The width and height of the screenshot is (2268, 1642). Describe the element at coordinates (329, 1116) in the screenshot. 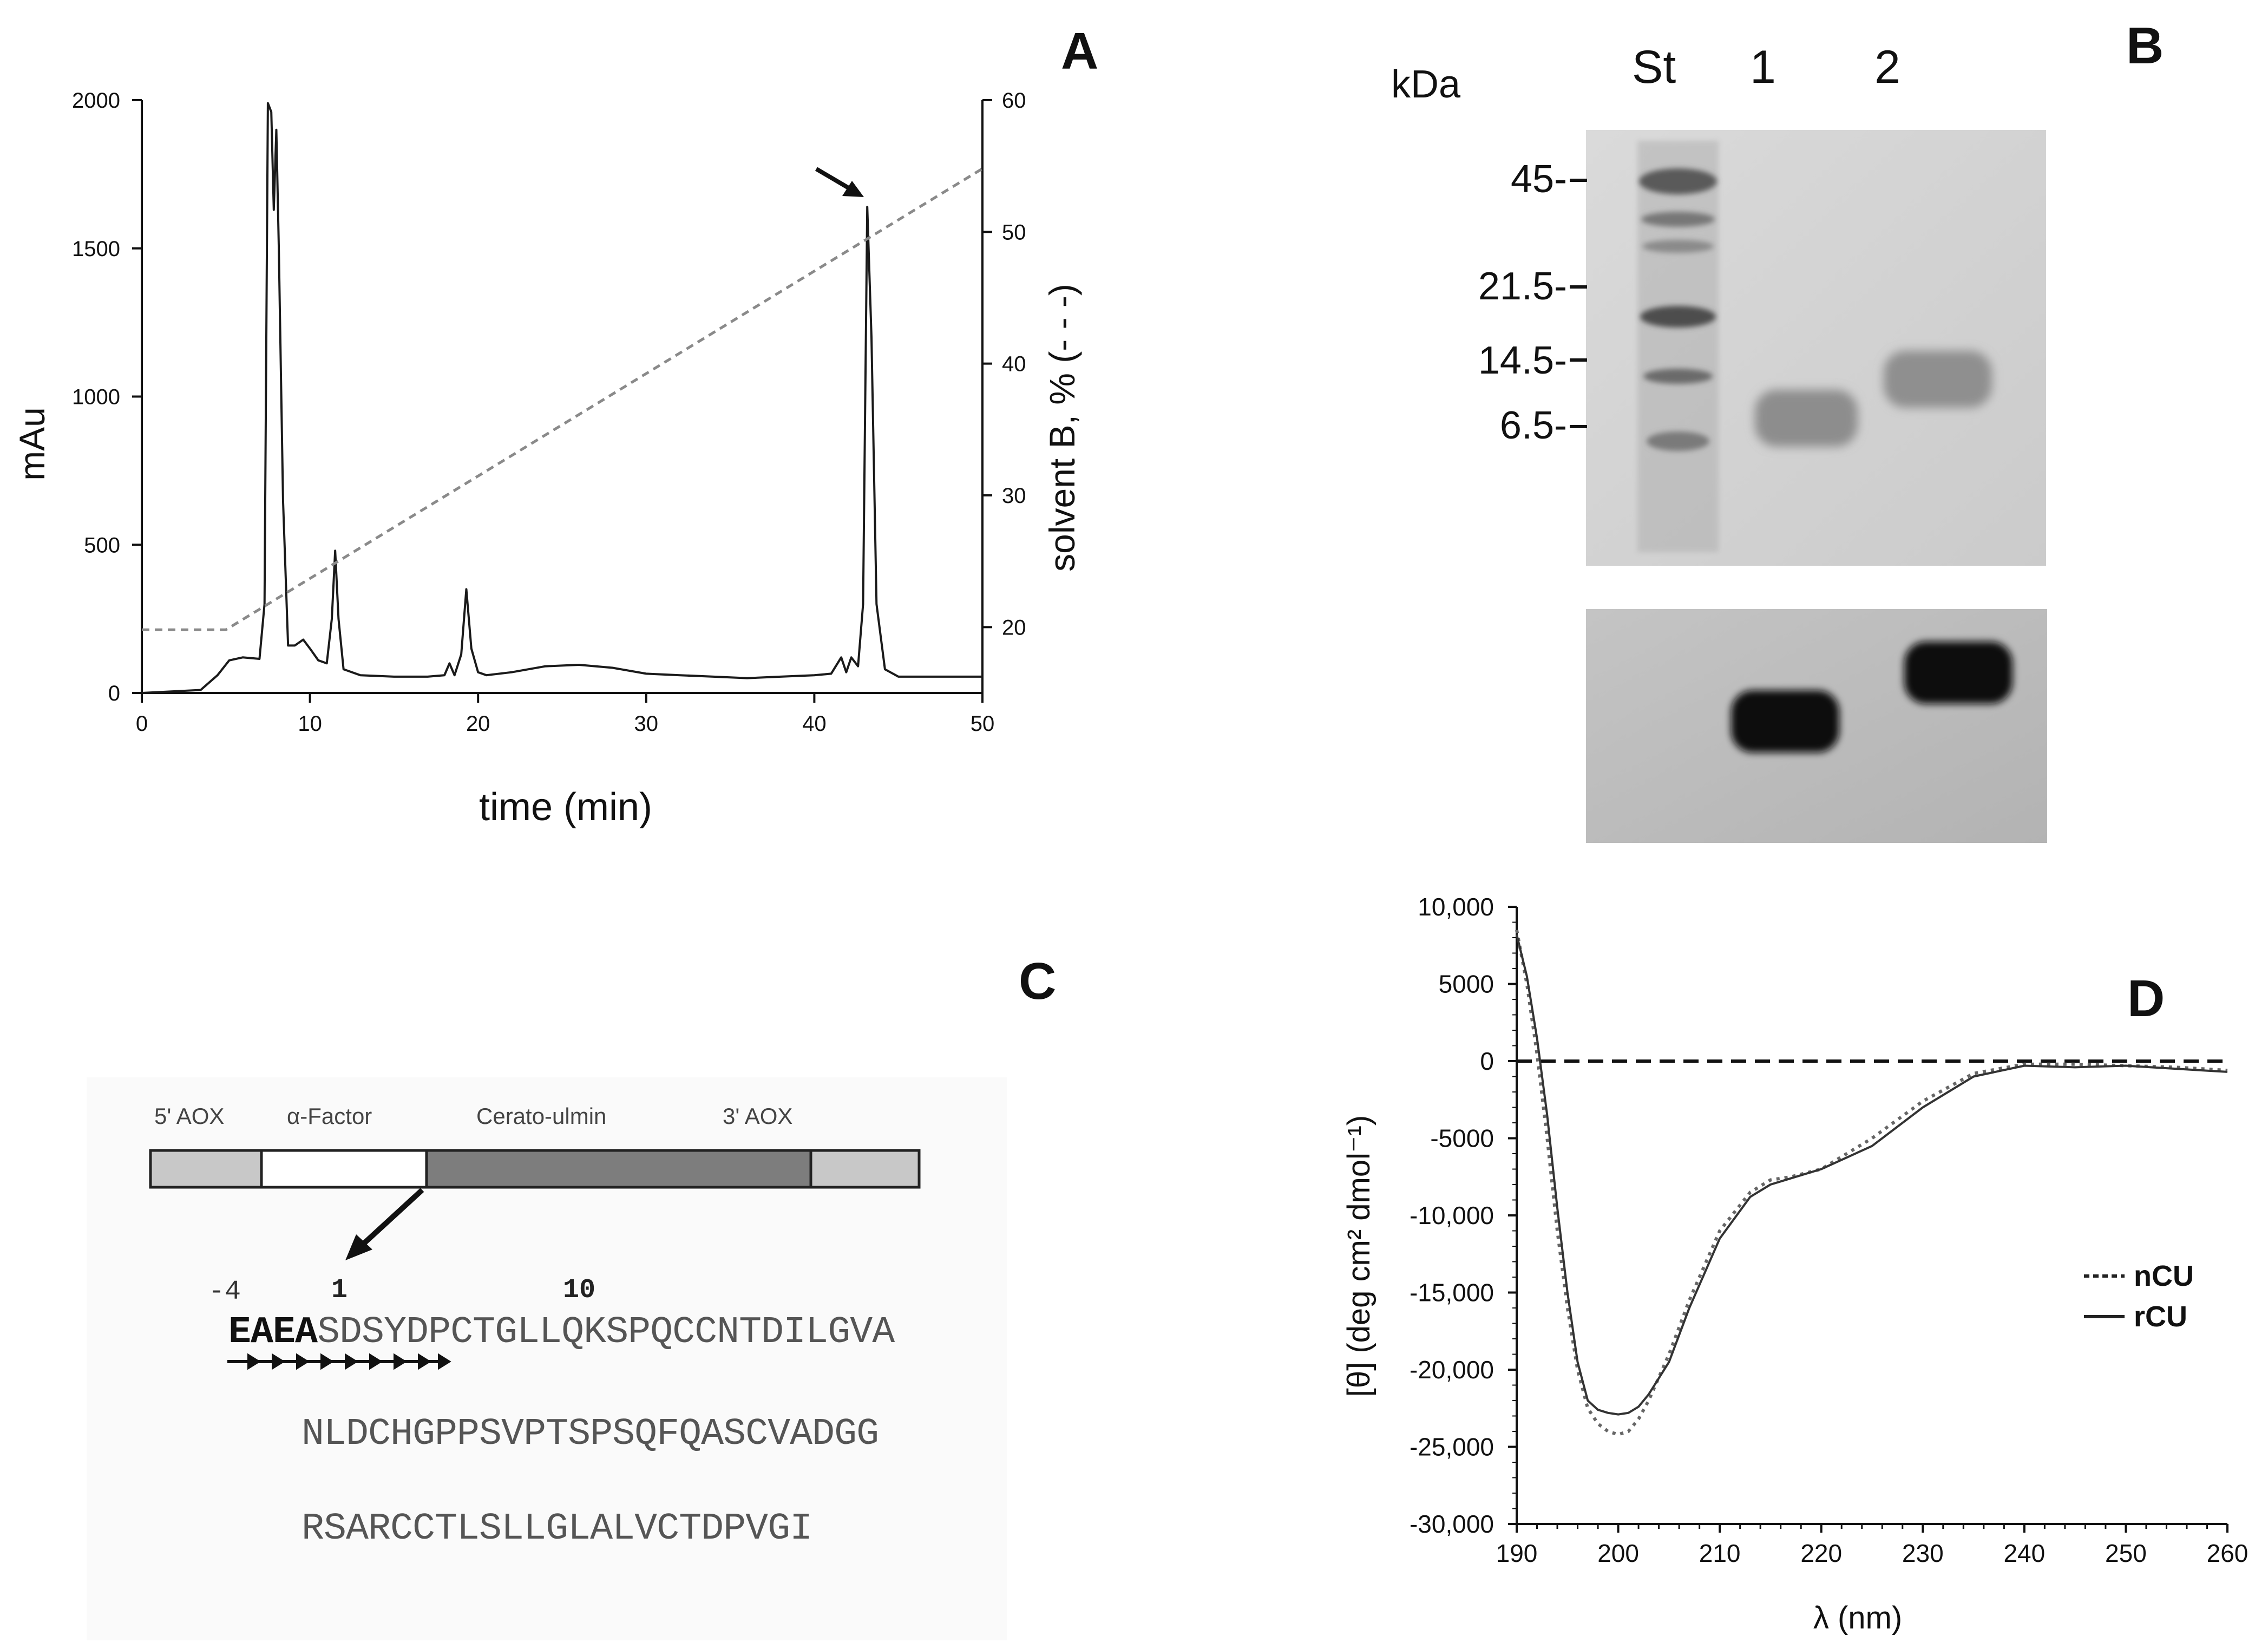

I see `segment-label-alpha-factor: α-Factor` at that location.